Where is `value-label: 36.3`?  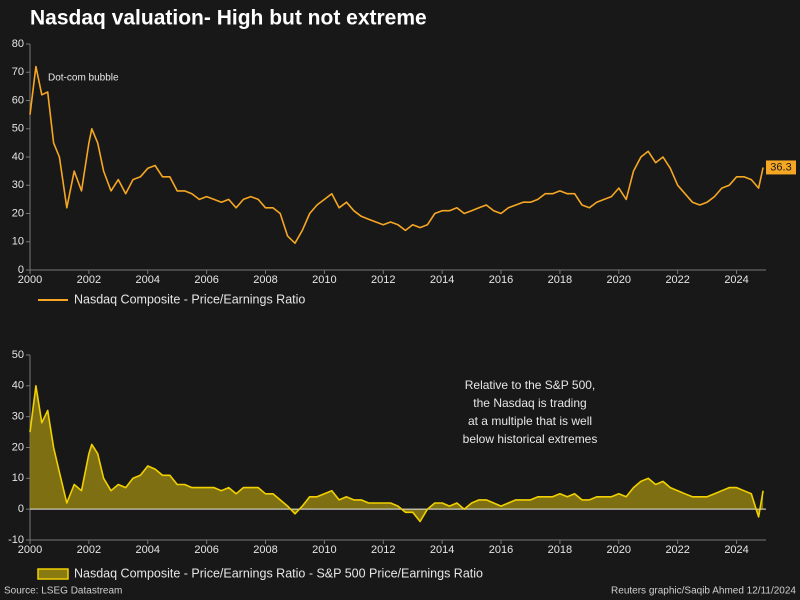 value-label: 36.3 is located at coordinates (780, 167).